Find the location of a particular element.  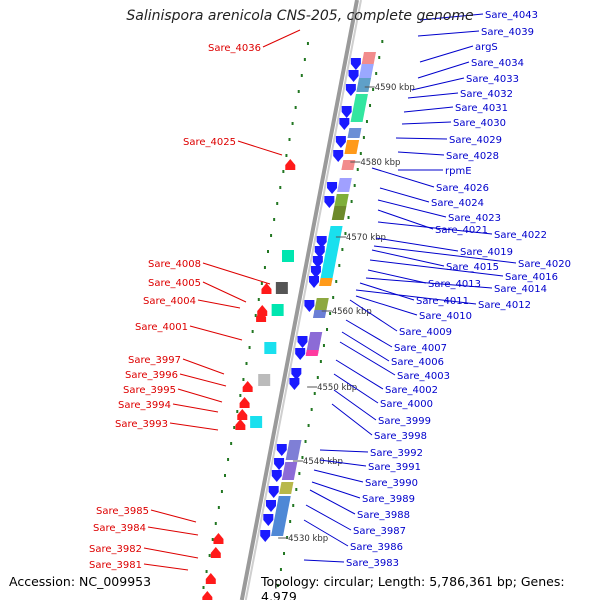

accession-text: Accession: NC_009953 is located at coordinates (80, 581).